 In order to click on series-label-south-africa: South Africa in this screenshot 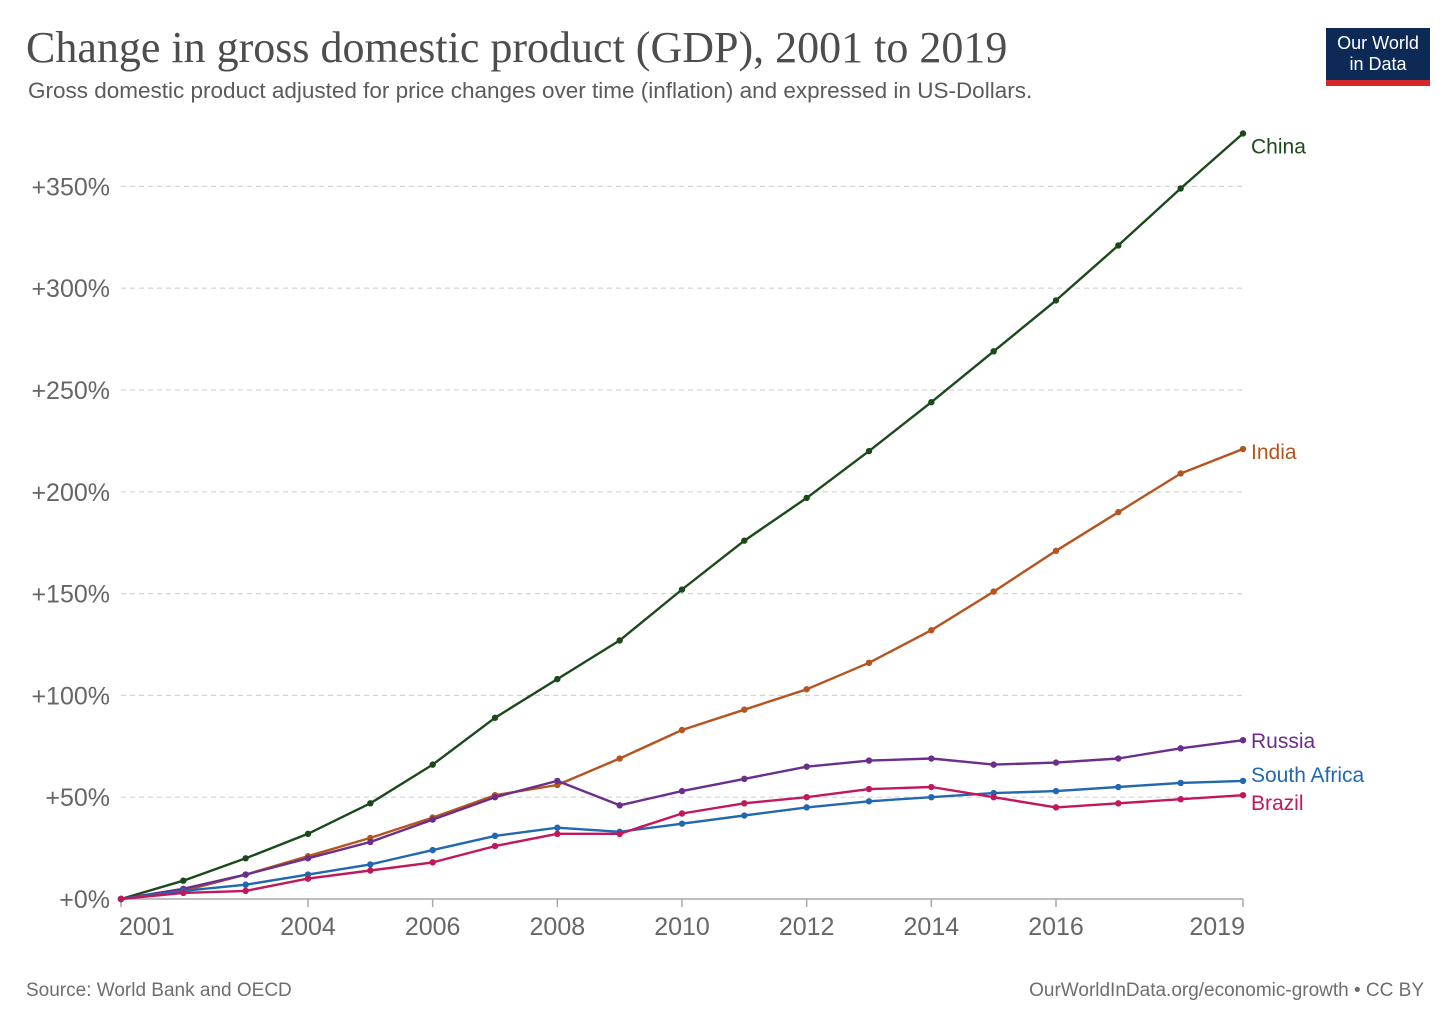, I will do `click(1308, 775)`.